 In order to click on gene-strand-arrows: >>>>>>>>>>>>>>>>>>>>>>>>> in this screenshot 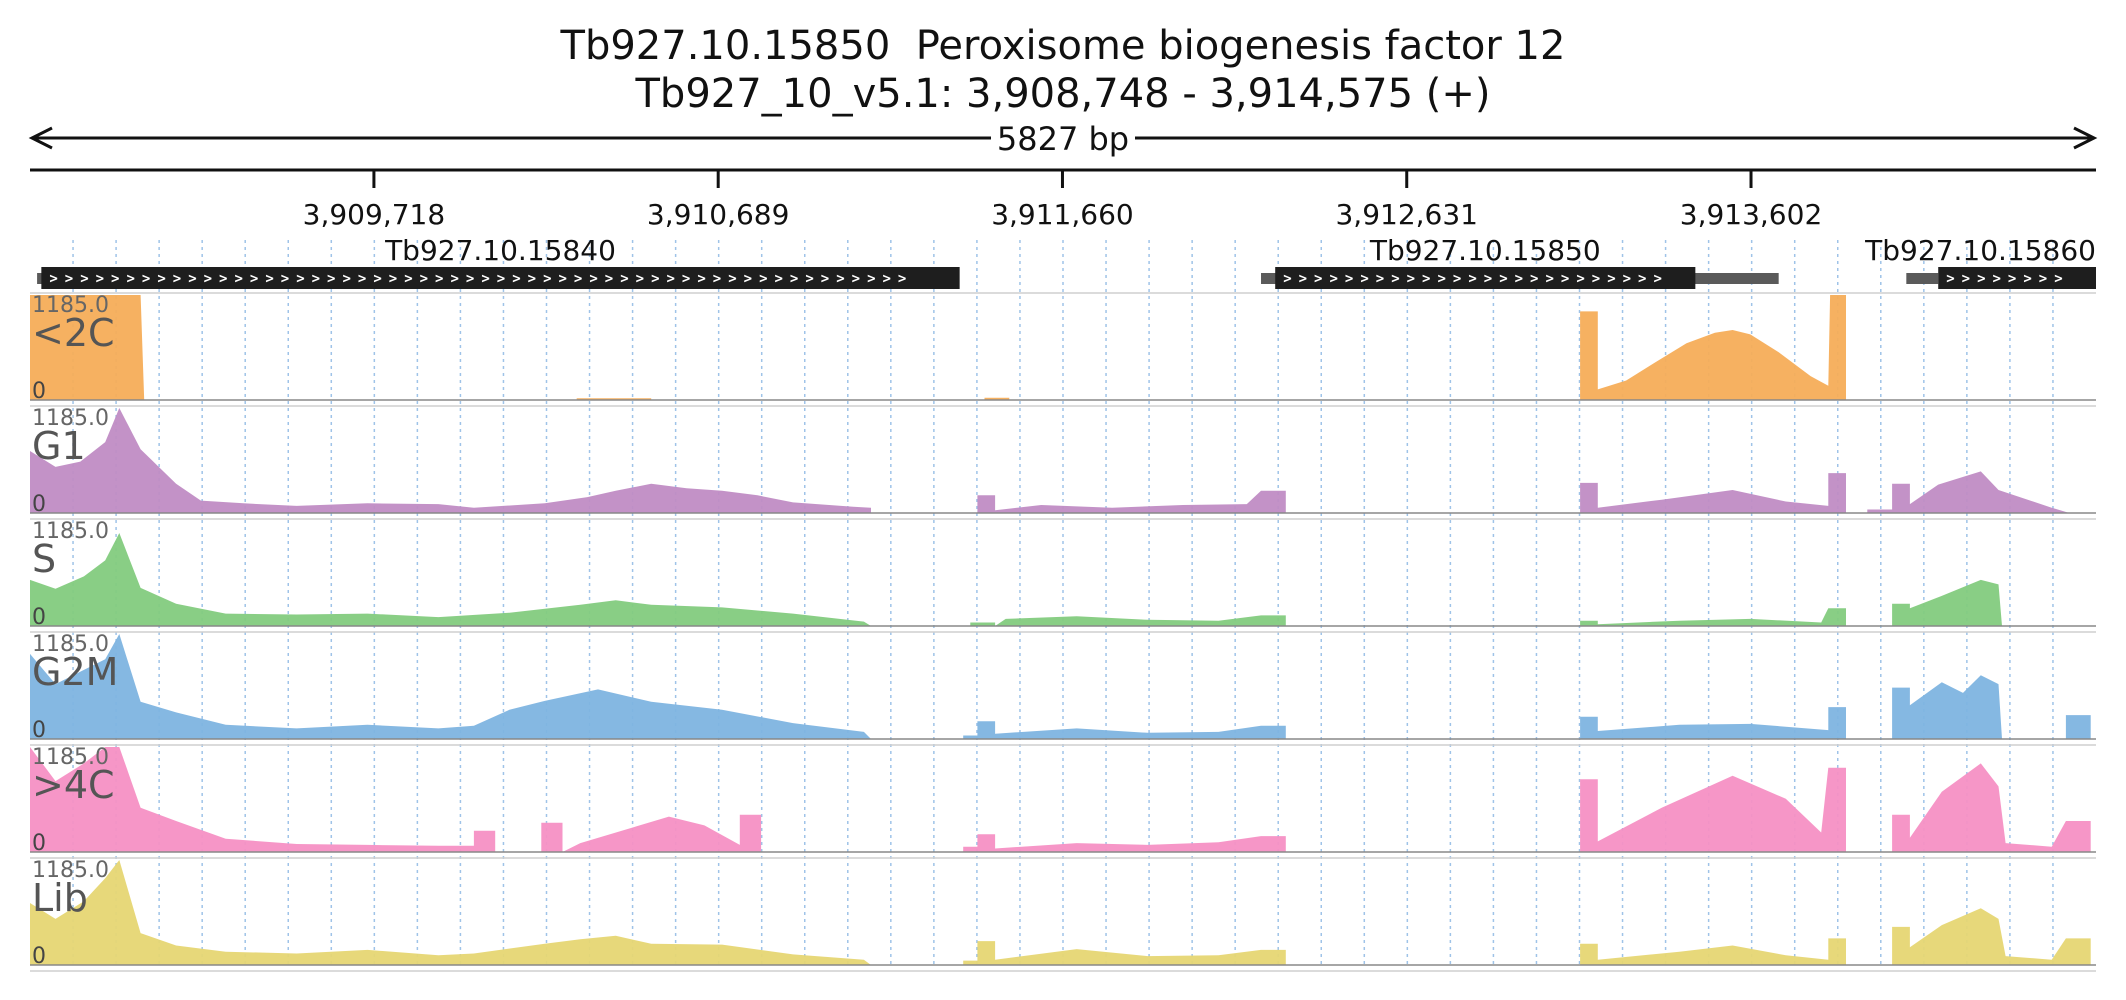, I will do `click(1476, 279)`.